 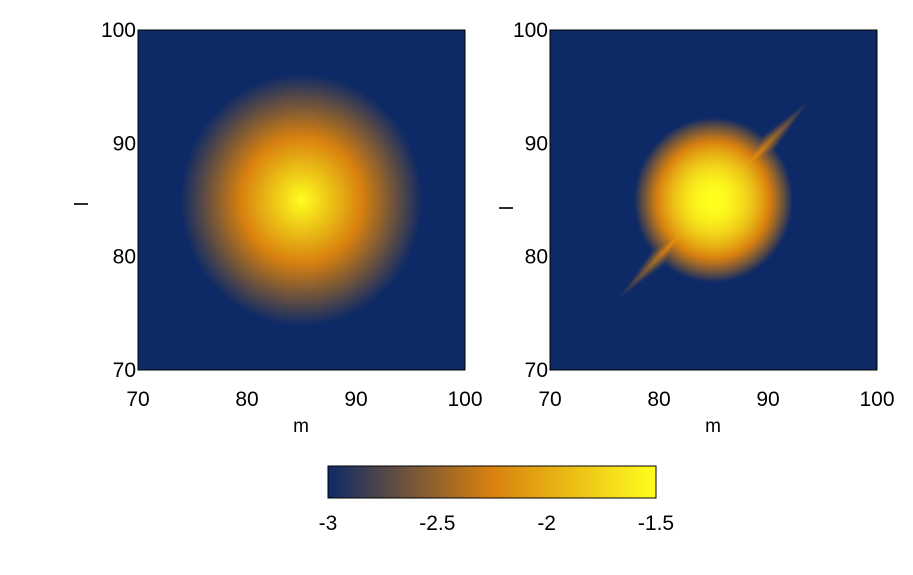 What do you see at coordinates (437, 523) in the screenshot?
I see `colorbar-tick-label: -2.5` at bounding box center [437, 523].